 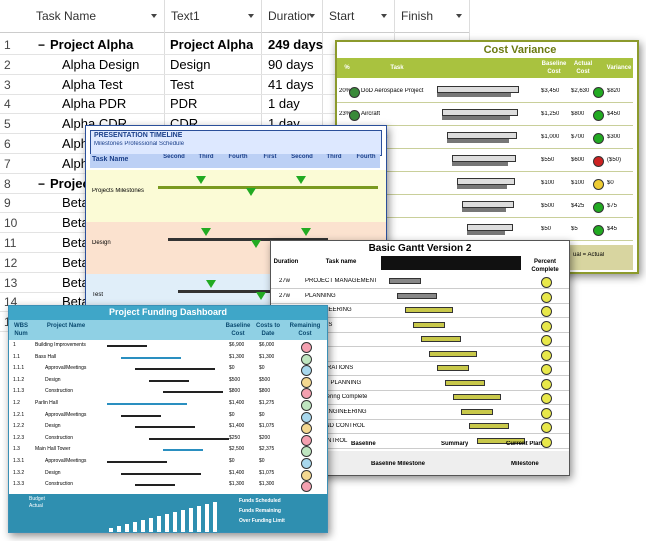 What do you see at coordinates (11, 223) in the screenshot?
I see `row-number: 10` at bounding box center [11, 223].